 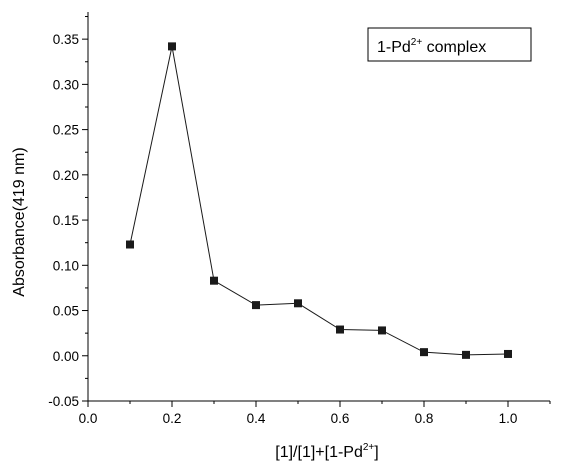 What do you see at coordinates (66, 84) in the screenshot?
I see `y-tick-label: 0.30` at bounding box center [66, 84].